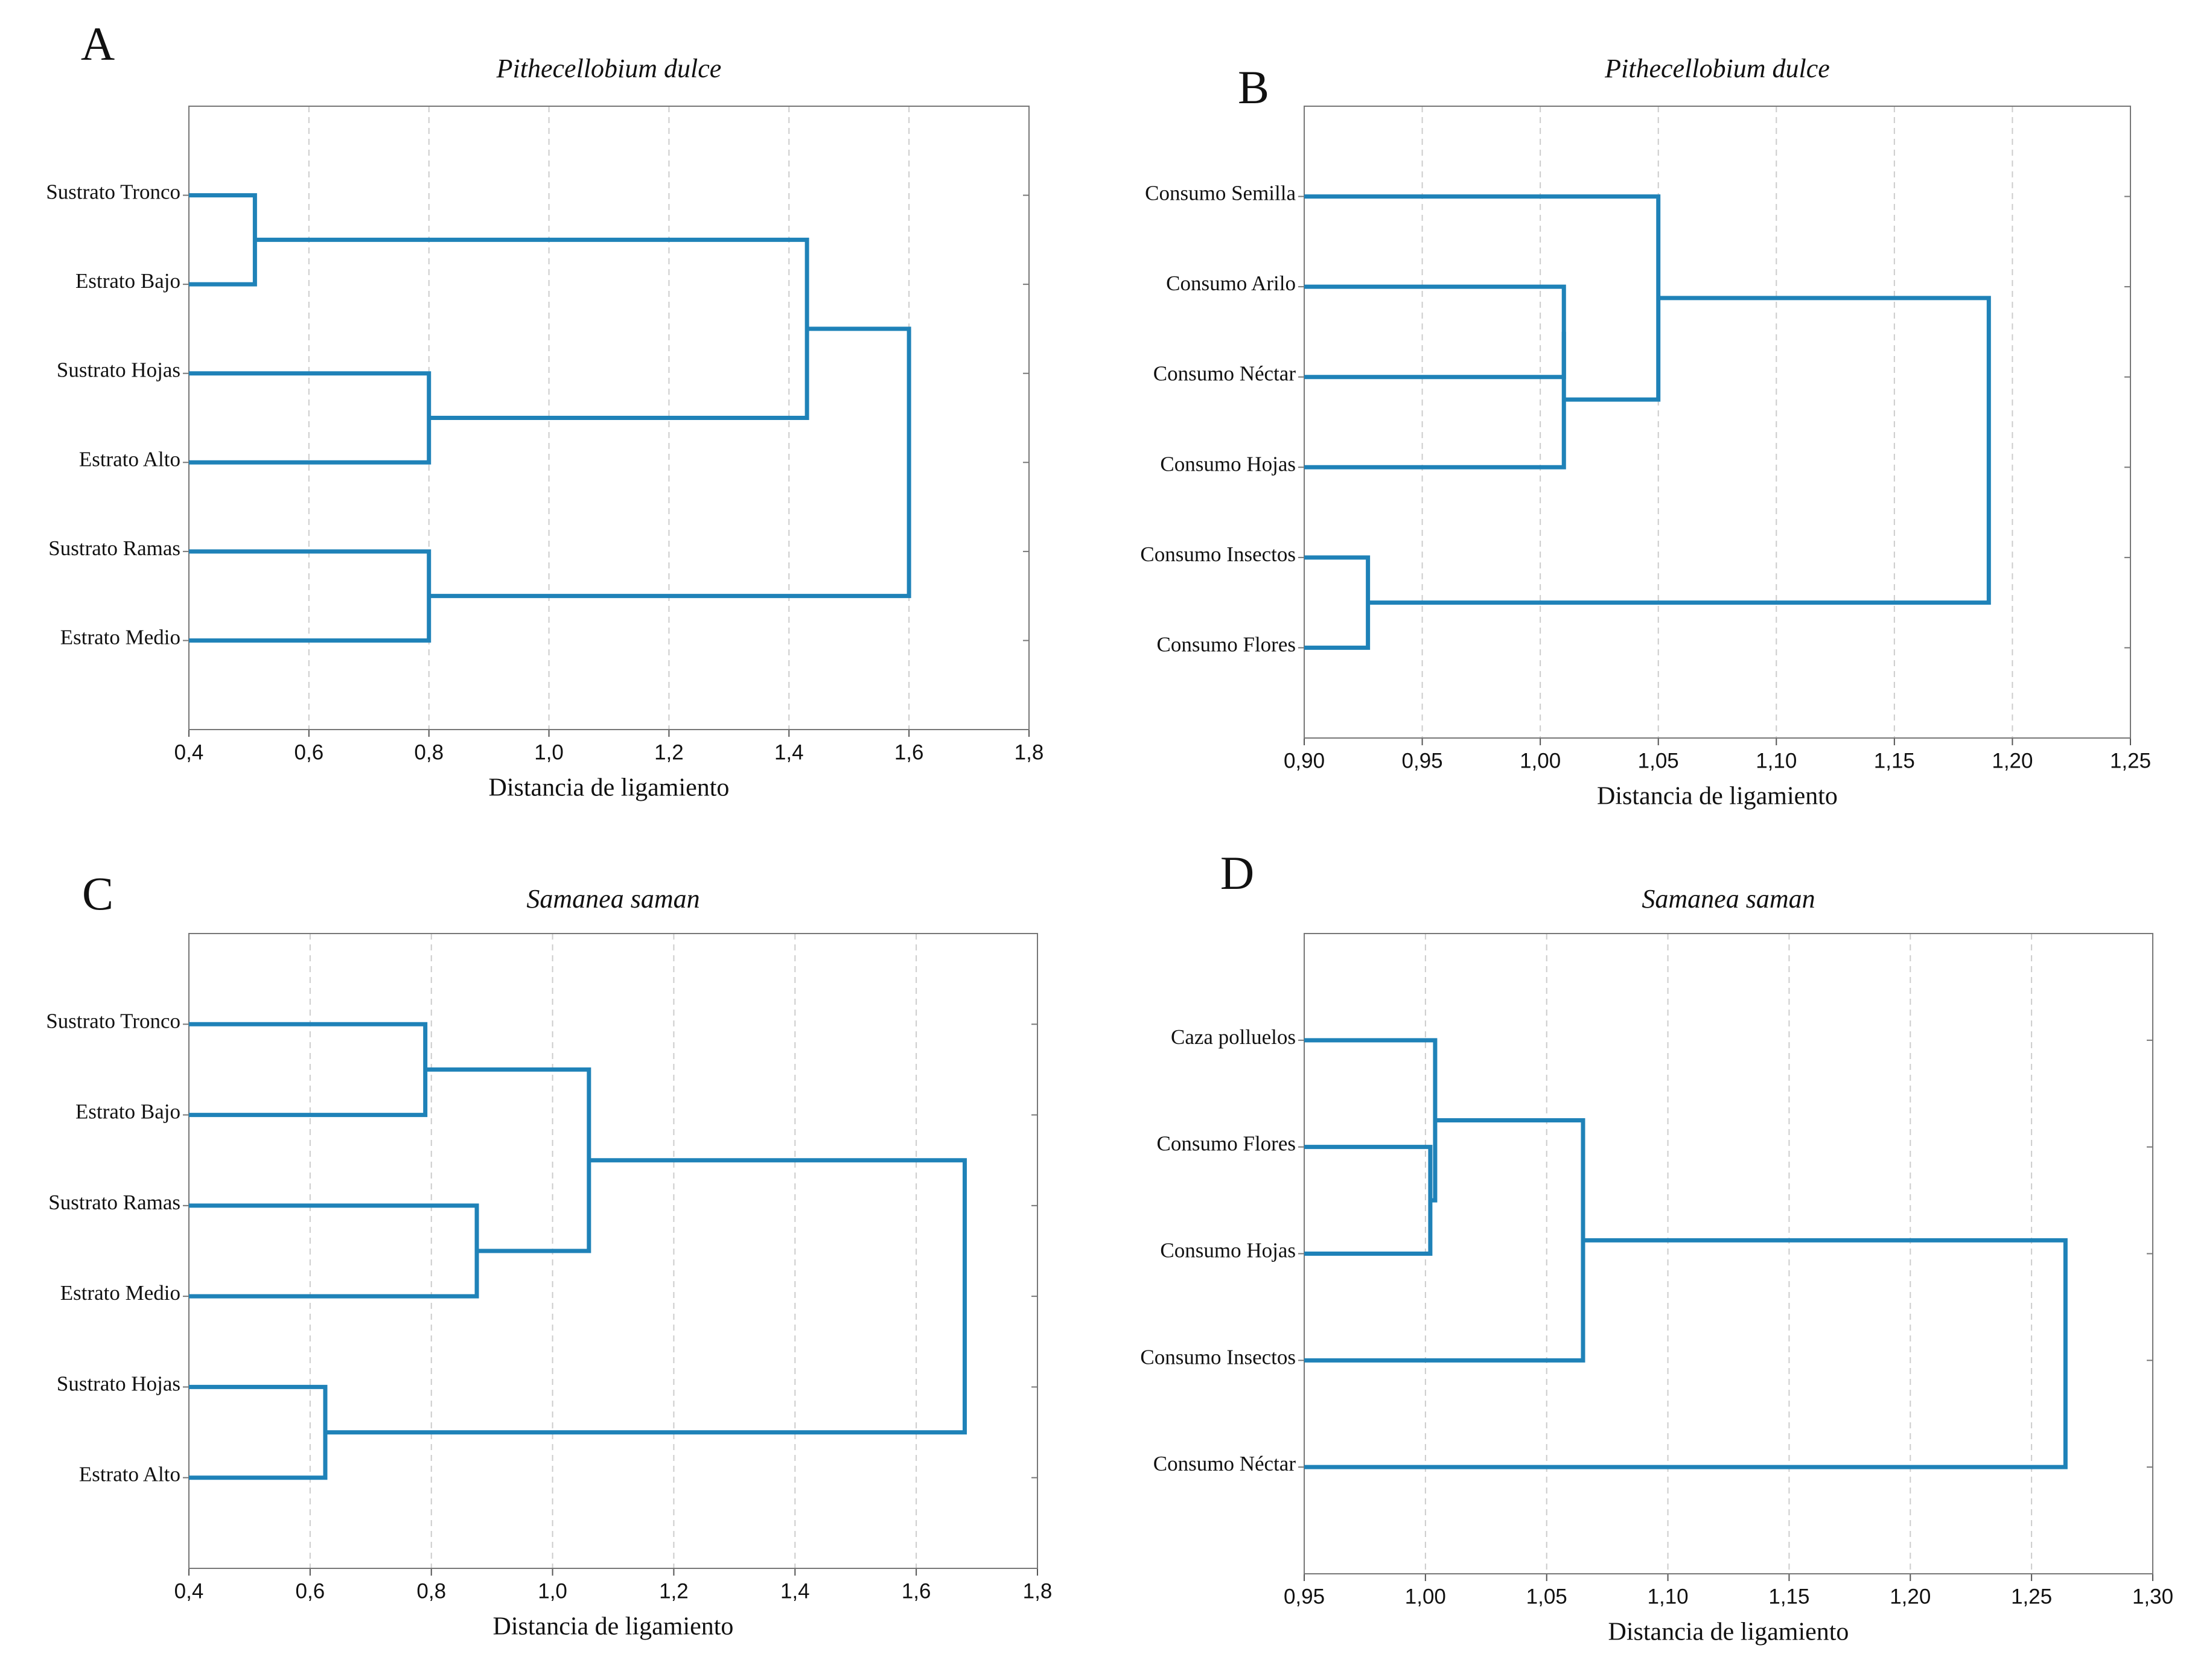 Image resolution: width=2192 pixels, height=1680 pixels. I want to click on x-tick-label: 0,90, so click(1305, 760).